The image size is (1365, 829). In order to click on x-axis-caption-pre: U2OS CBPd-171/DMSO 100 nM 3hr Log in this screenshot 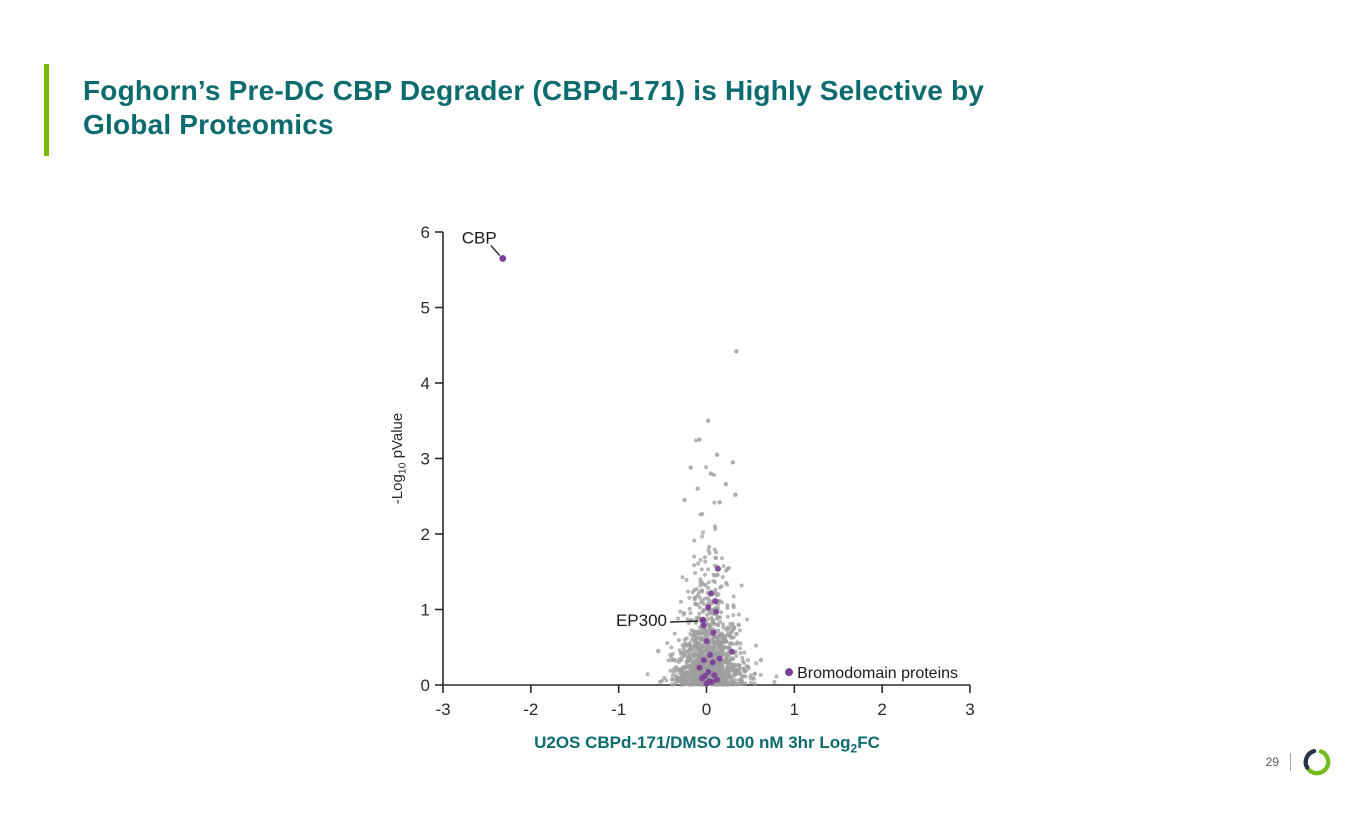, I will do `click(692, 742)`.